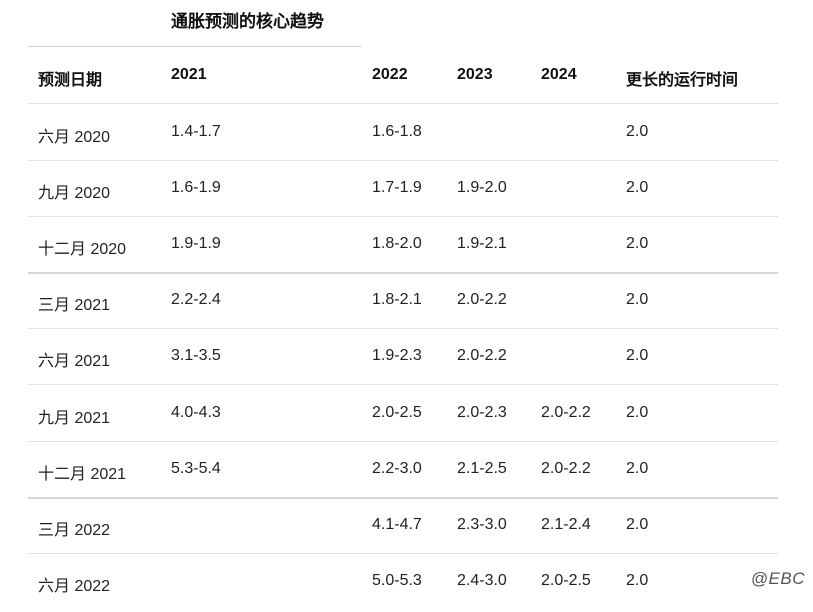 This screenshot has height=612, width=813. Describe the element at coordinates (397, 131) in the screenshot. I see `cell-2022: 1.6-1.8` at that location.